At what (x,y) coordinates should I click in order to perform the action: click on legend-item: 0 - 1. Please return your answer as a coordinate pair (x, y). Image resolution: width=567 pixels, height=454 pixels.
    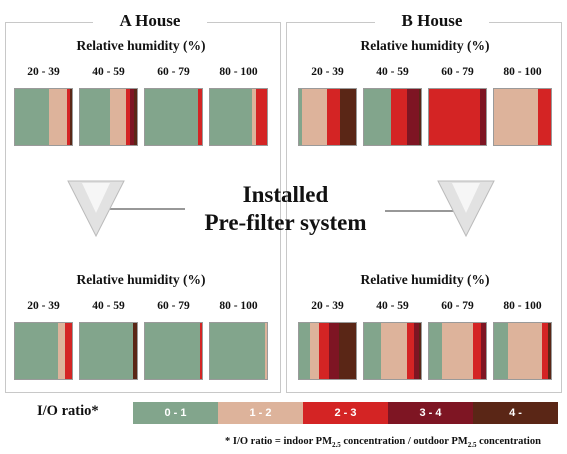
    Looking at the image, I should click on (175, 413).